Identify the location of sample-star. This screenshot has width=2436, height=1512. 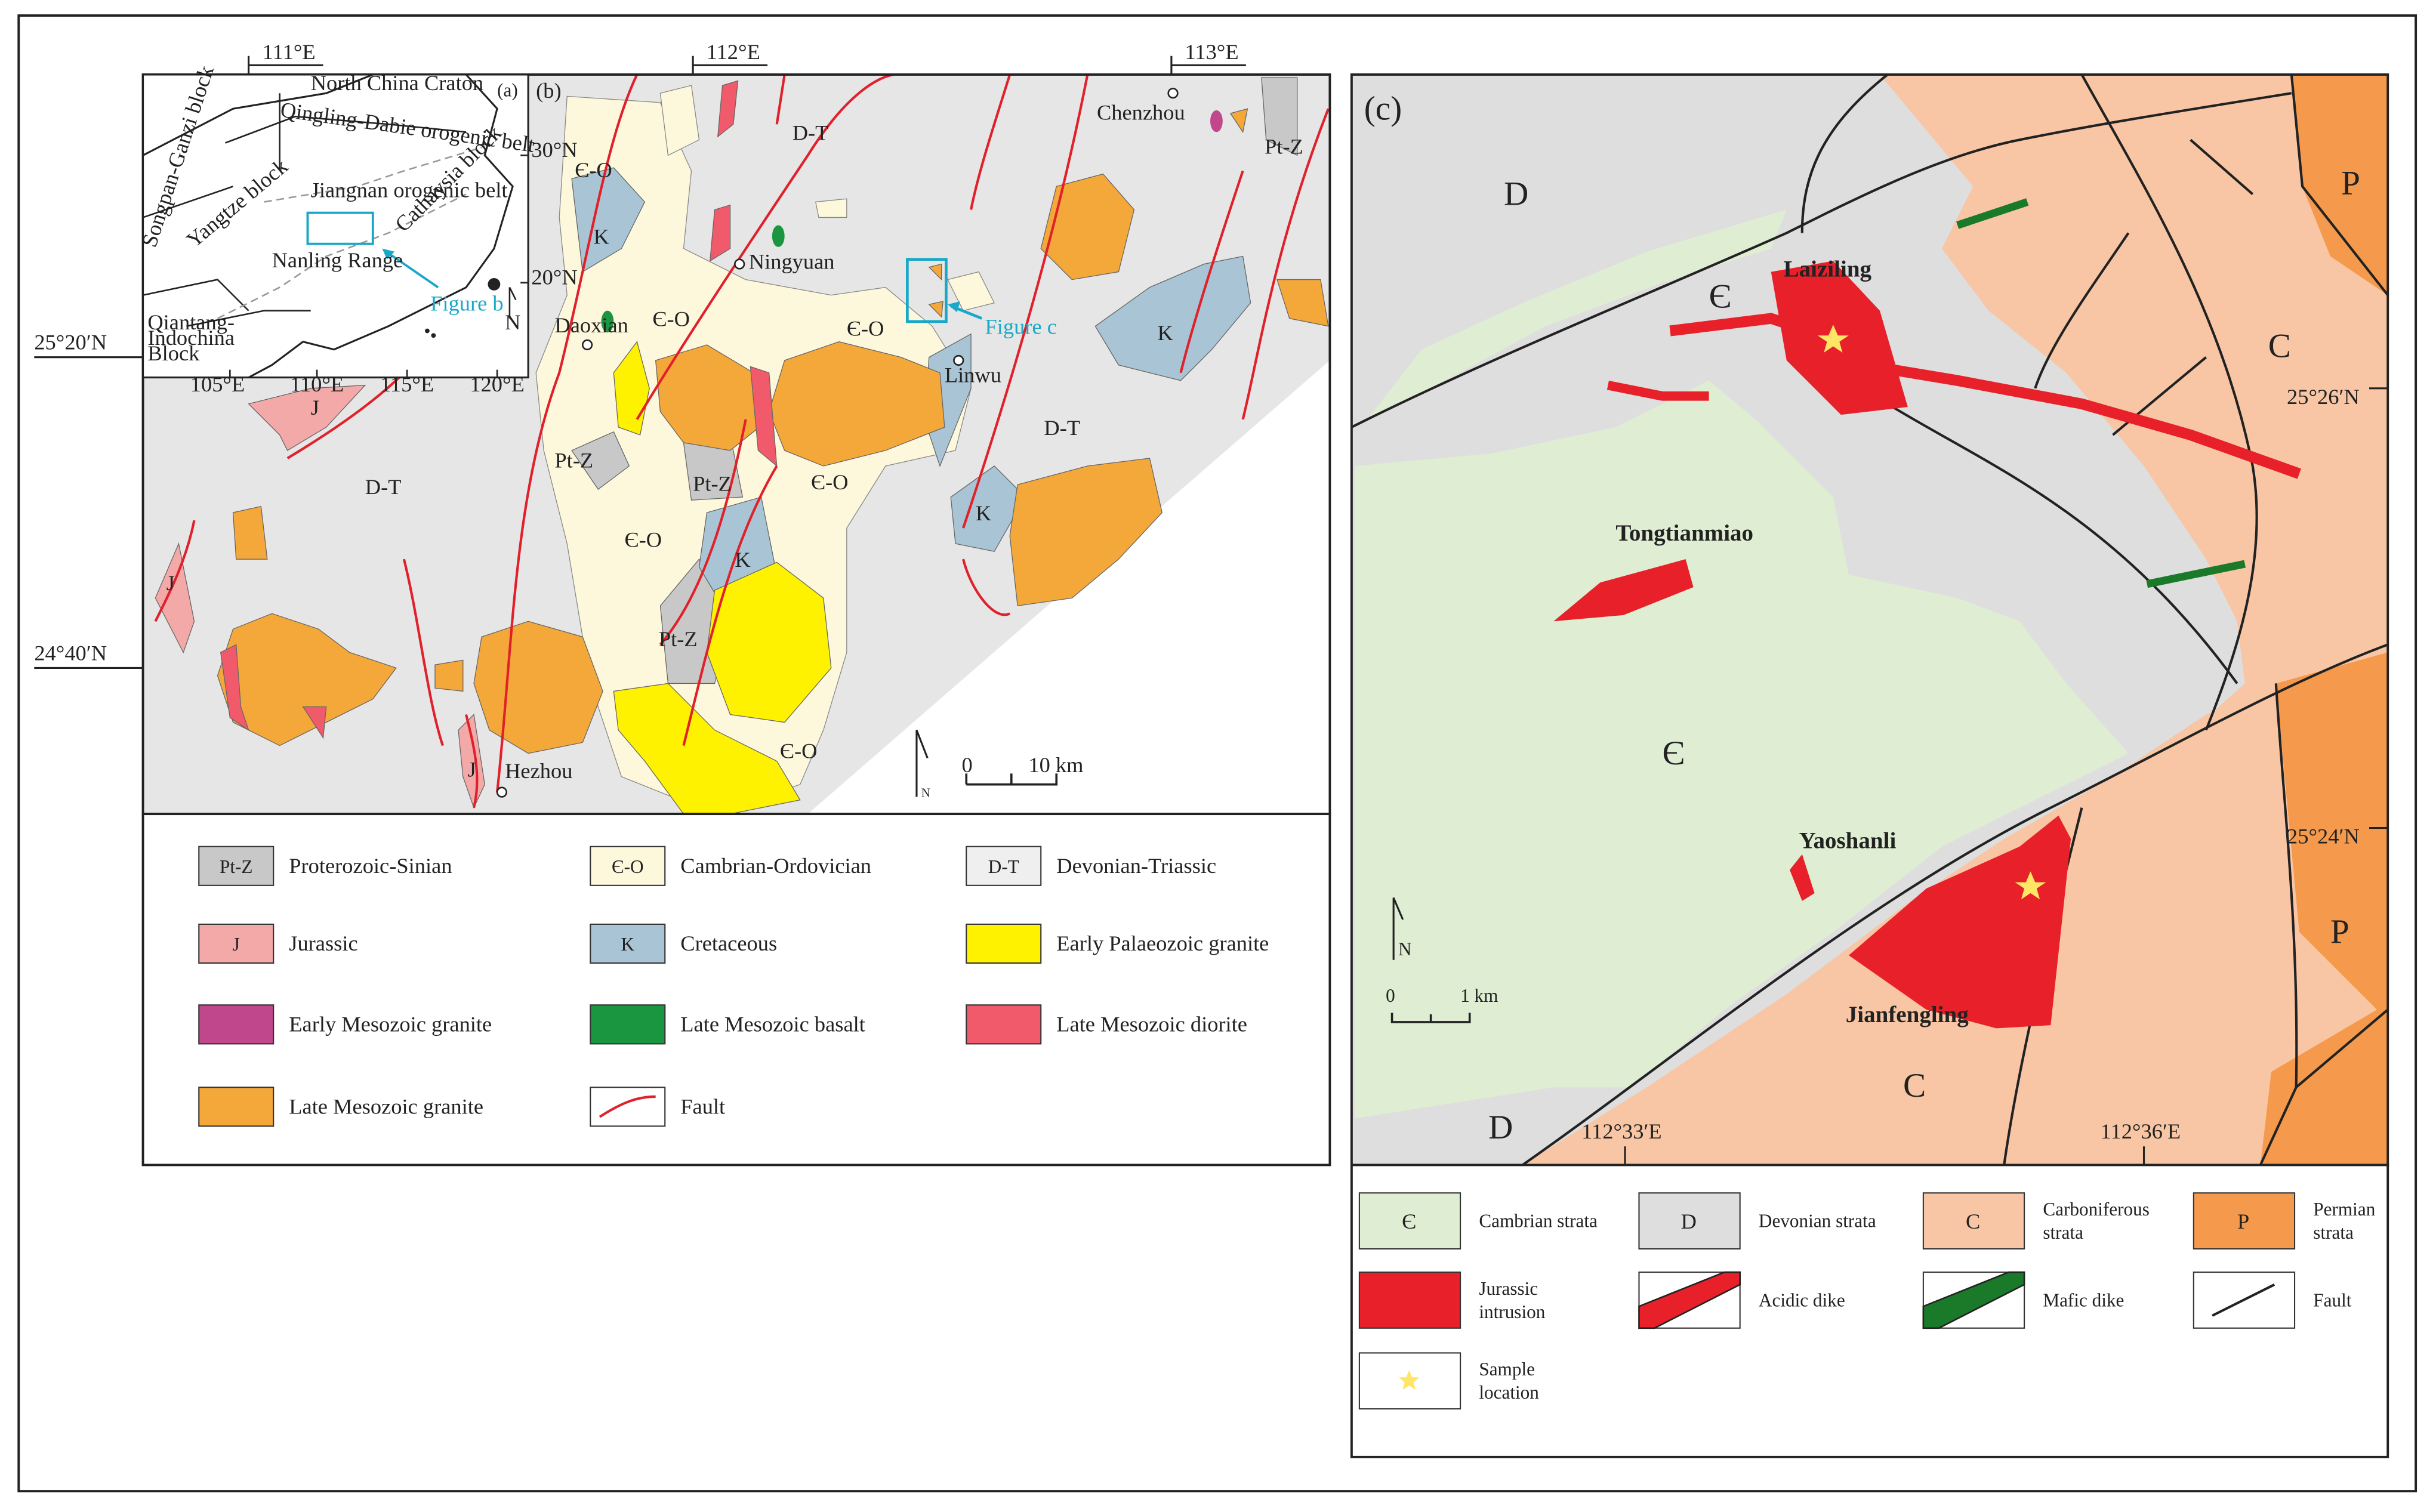
(1833, 339).